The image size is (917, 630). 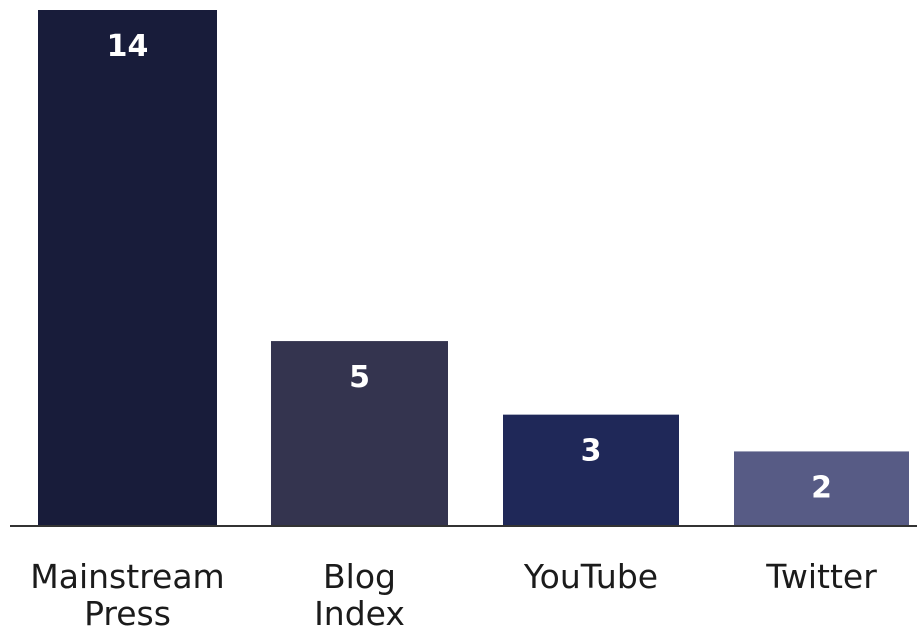 I want to click on category-label: Blog, so click(x=359, y=576).